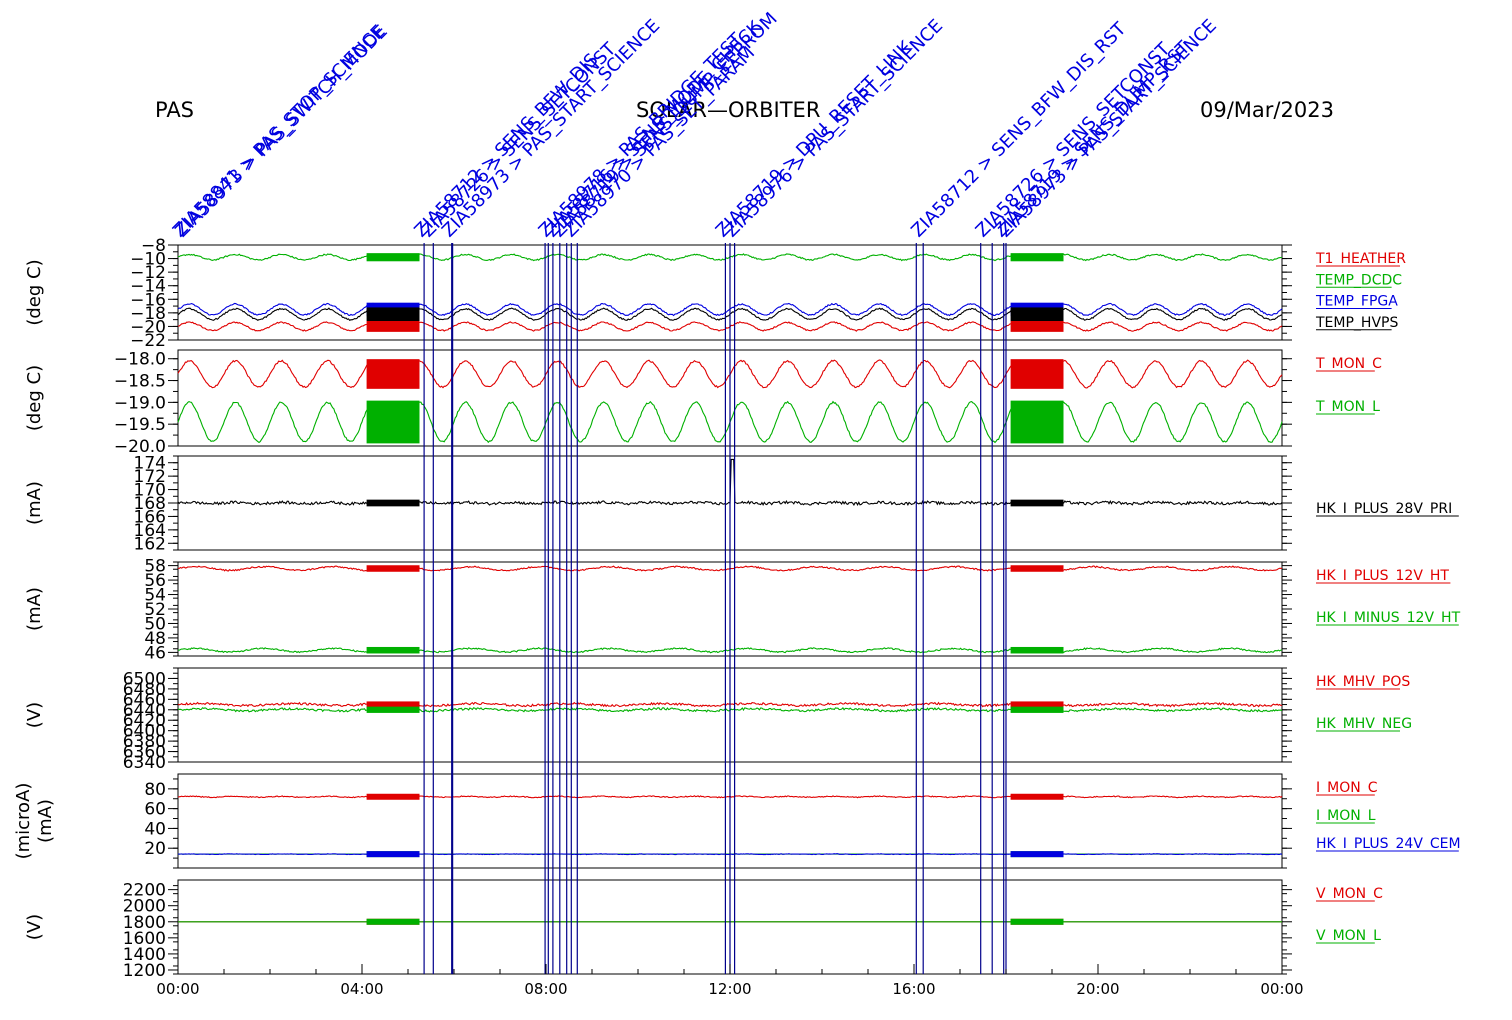  I want to click on y-tick-label: 54, so click(155, 596).